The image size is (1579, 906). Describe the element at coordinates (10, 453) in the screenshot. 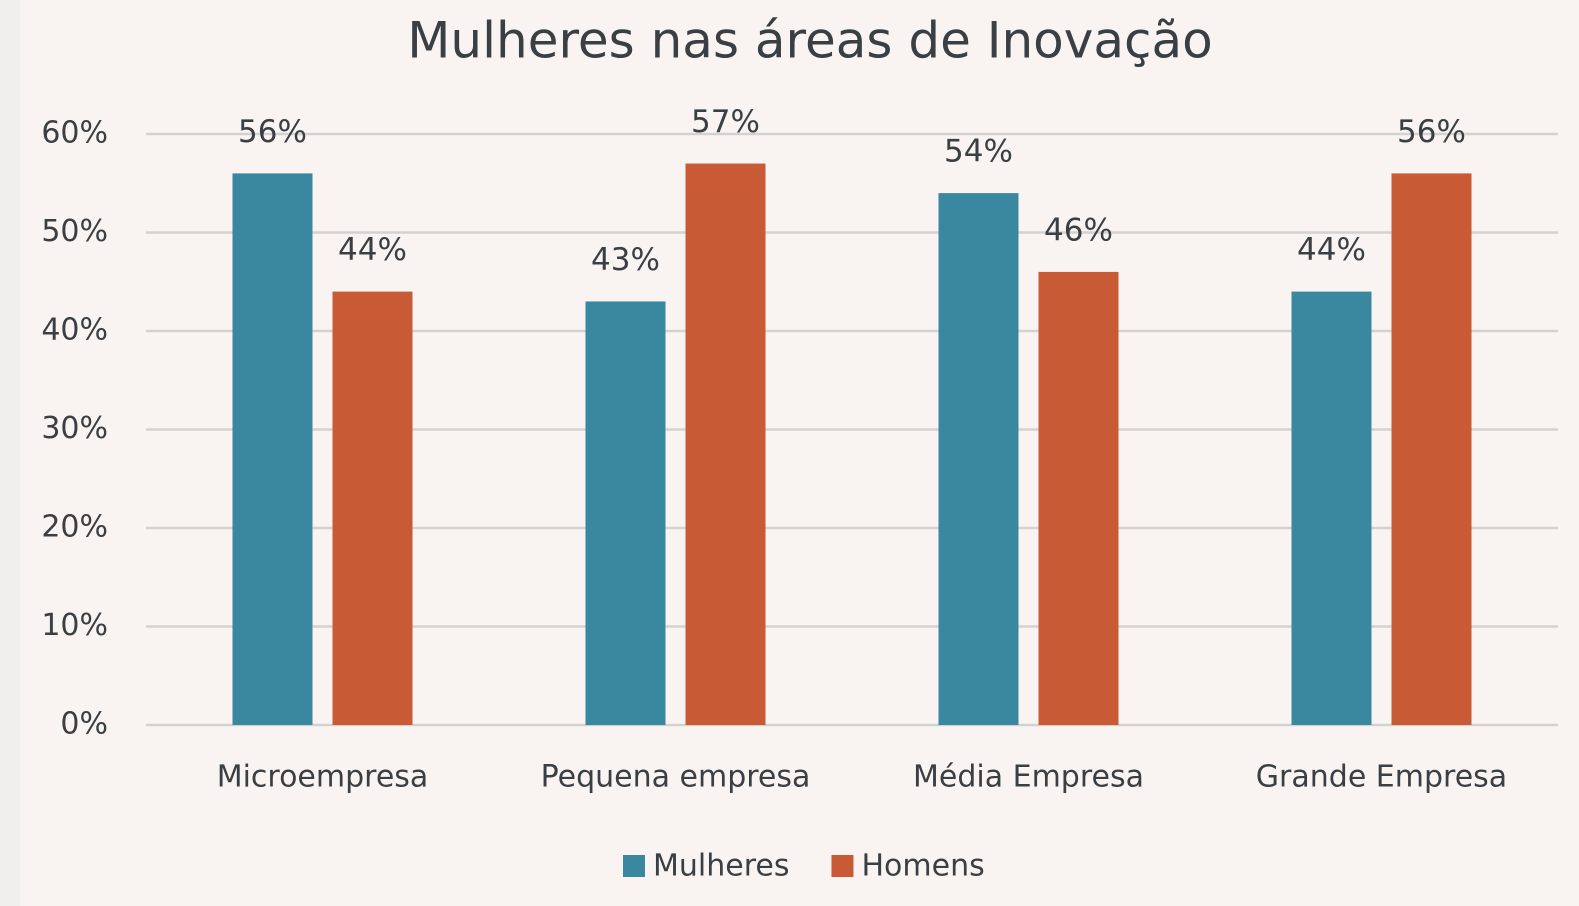

I see `side-strip` at that location.